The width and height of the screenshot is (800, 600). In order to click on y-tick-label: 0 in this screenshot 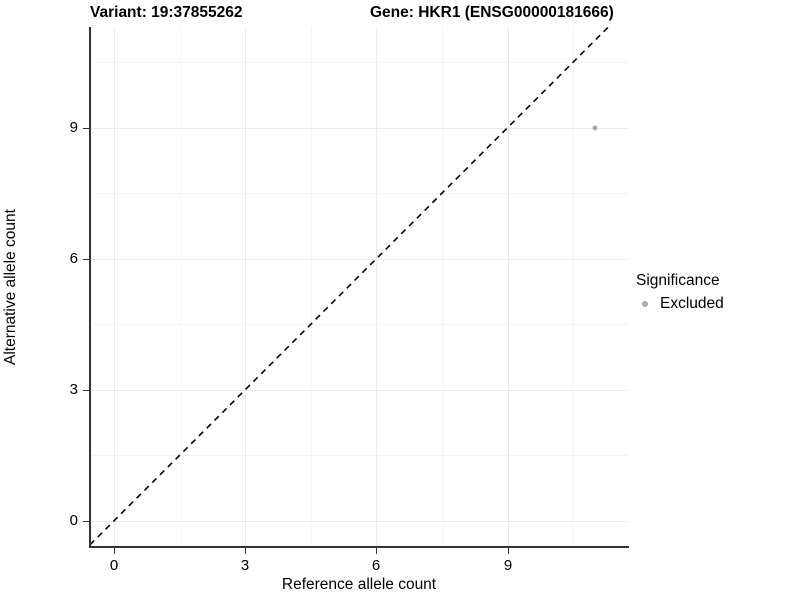, I will do `click(73, 520)`.